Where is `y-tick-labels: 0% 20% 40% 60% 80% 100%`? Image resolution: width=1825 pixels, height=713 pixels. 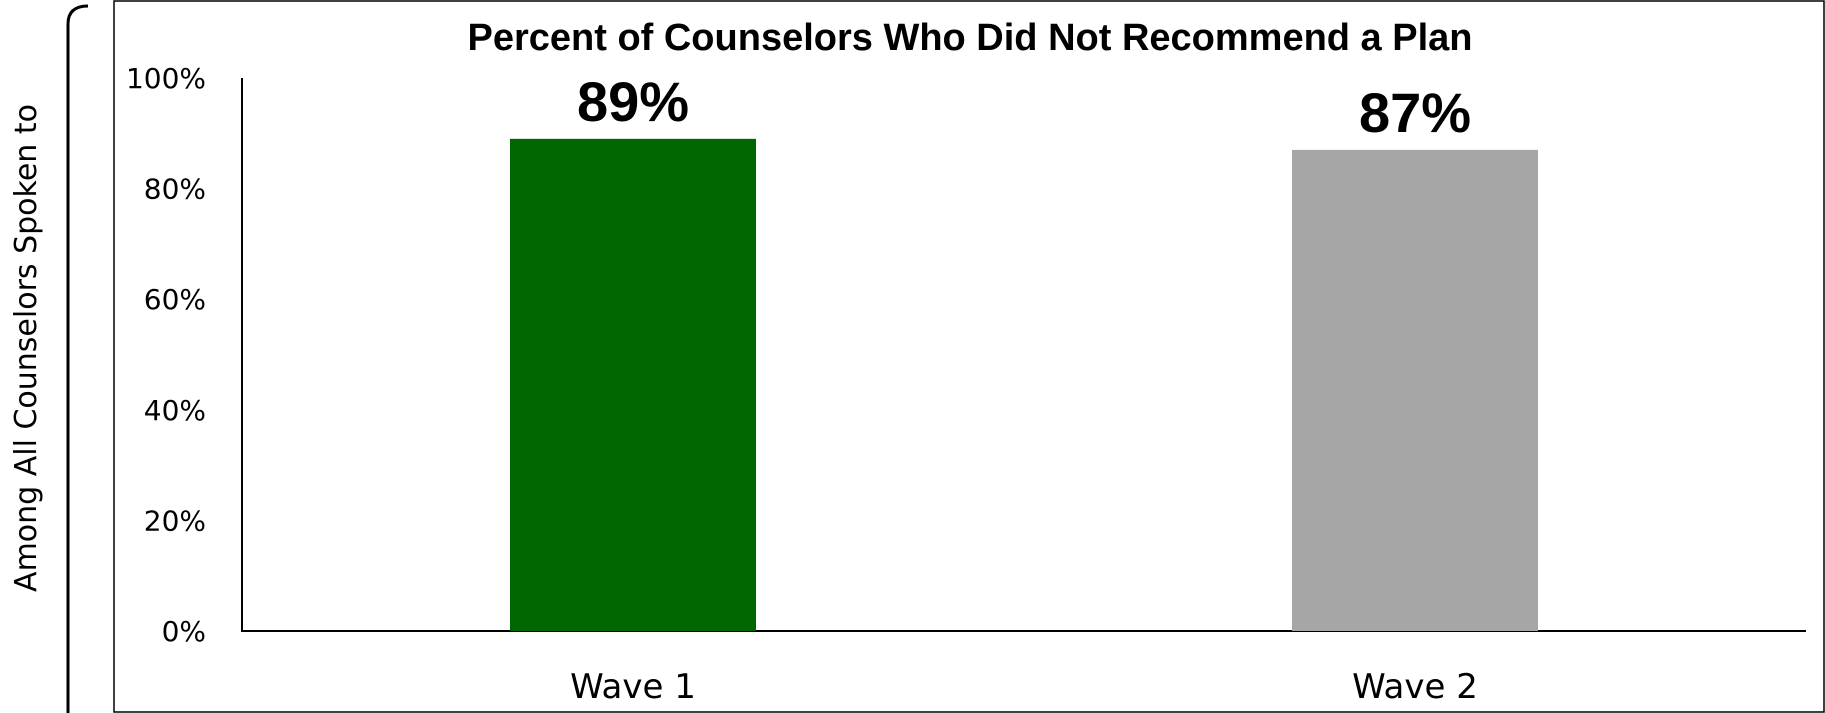 y-tick-labels: 0% 20% 40% 60% 80% 100% is located at coordinates (166, 355).